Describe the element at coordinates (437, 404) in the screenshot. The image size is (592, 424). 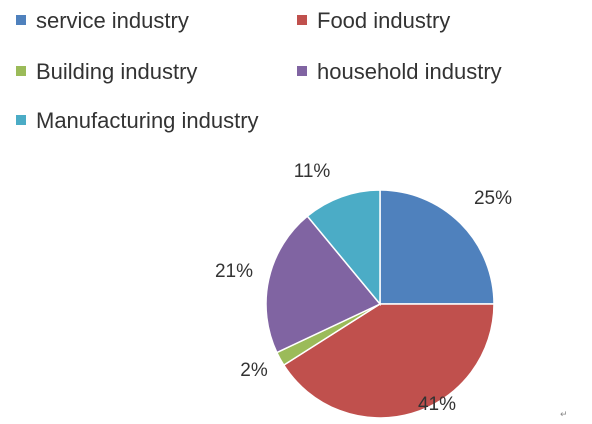
I see `data-label-food-industry: 41%` at that location.